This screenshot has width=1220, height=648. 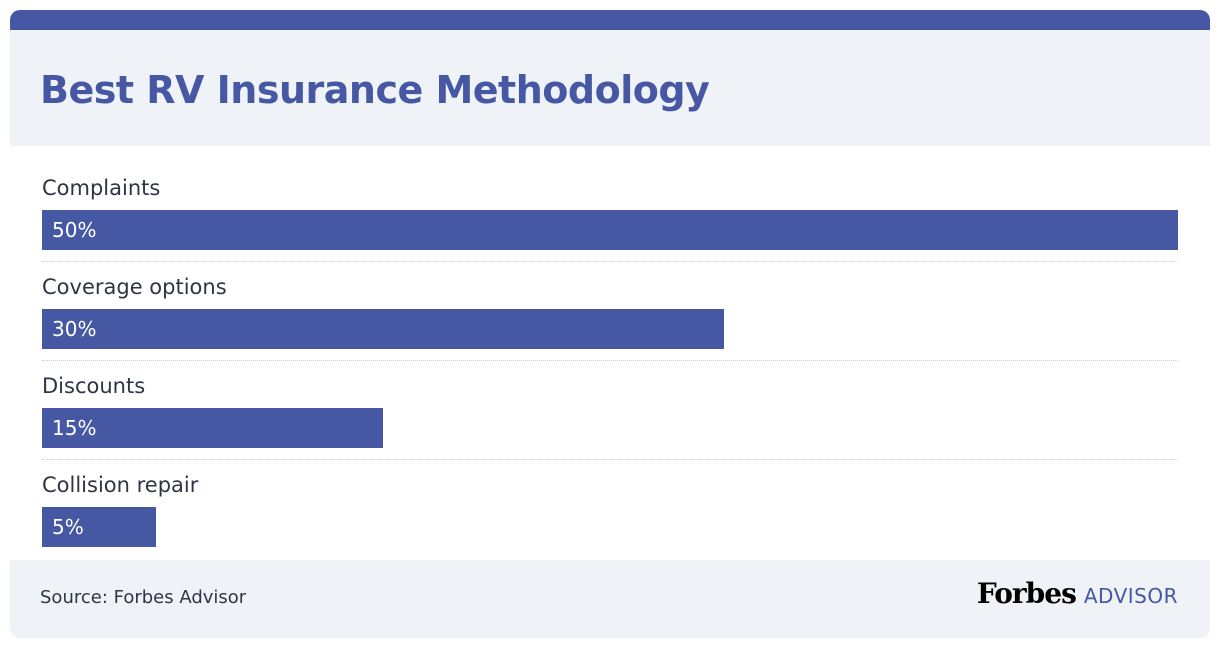 I want to click on bar: 50%, so click(x=610, y=230).